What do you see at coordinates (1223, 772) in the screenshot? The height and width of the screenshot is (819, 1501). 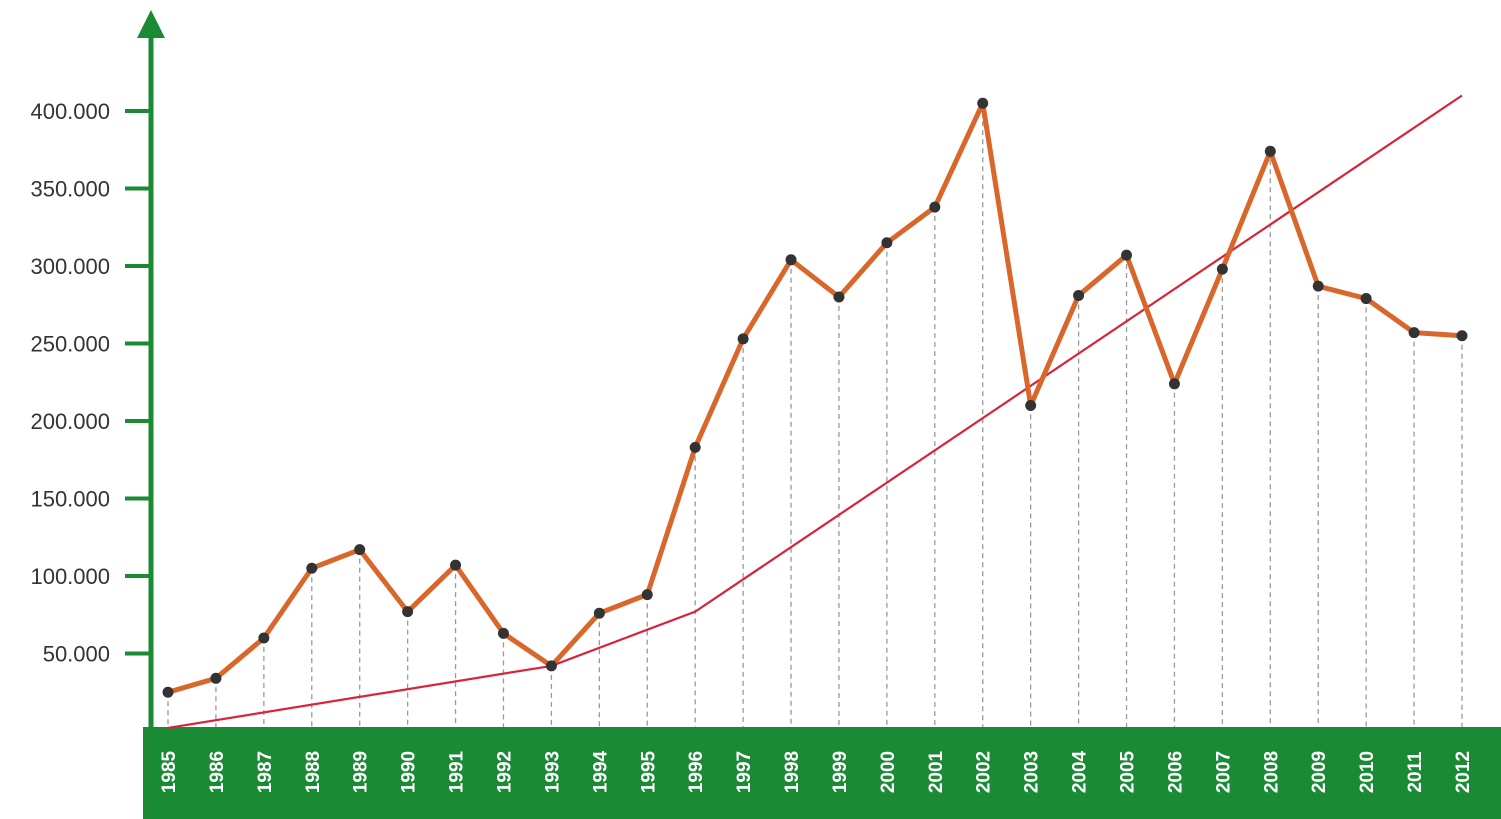 I see `x-tick-label: 2007` at bounding box center [1223, 772].